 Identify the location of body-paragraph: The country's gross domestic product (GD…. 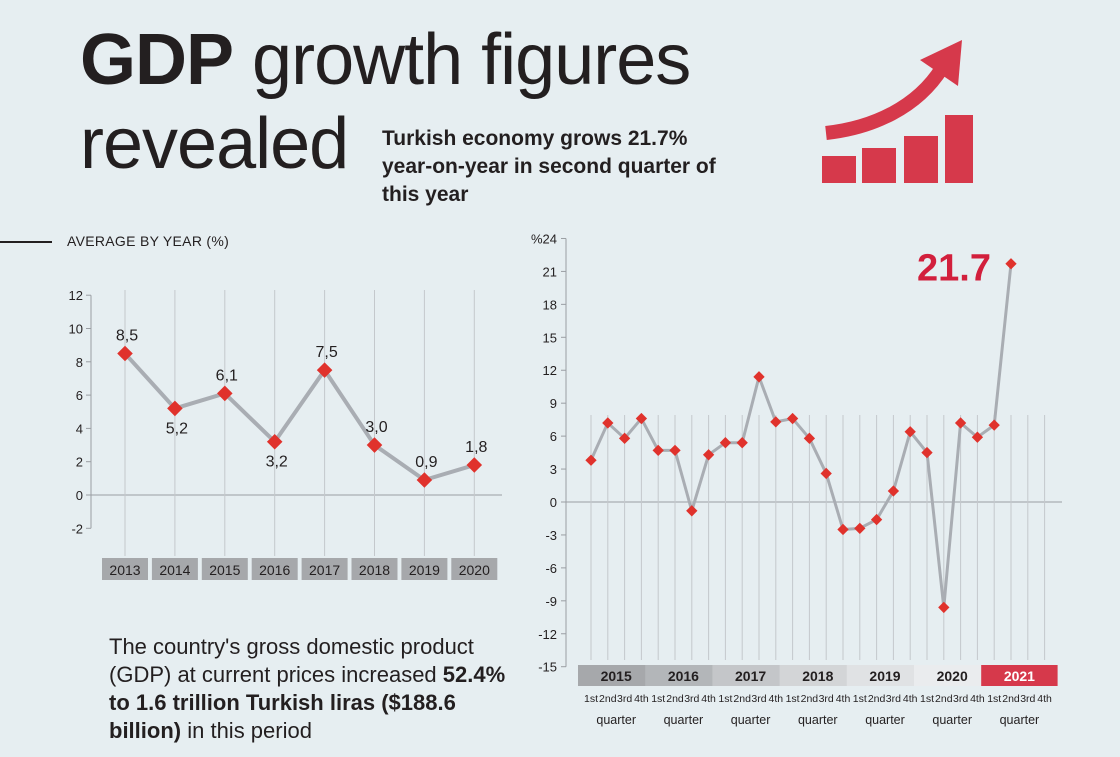
(319, 689).